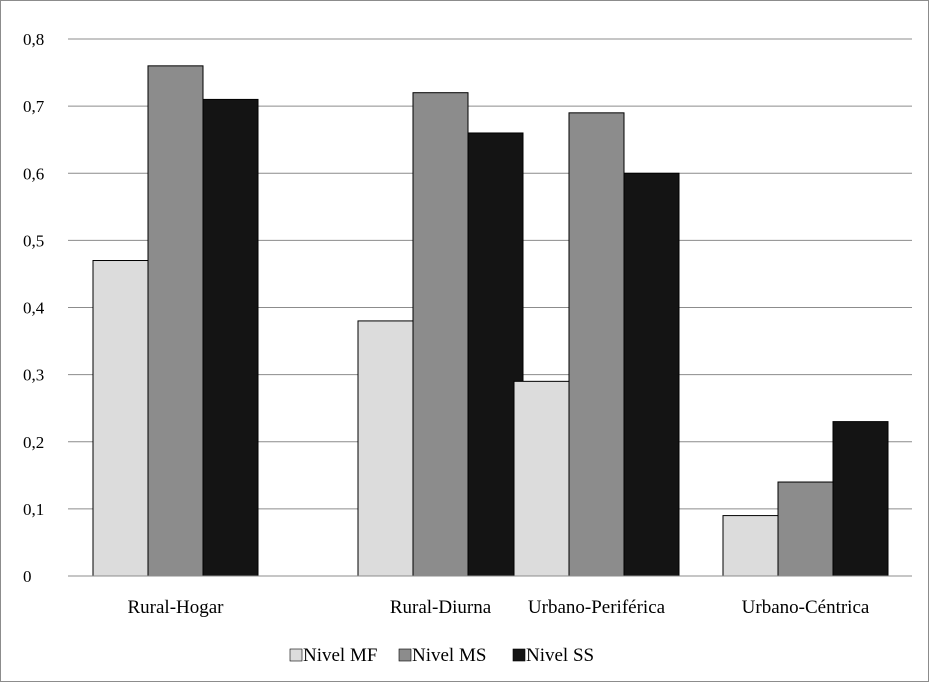 This screenshot has height=683, width=929. Describe the element at coordinates (33, 39) in the screenshot. I see `y-tick-label: 0,8` at that location.